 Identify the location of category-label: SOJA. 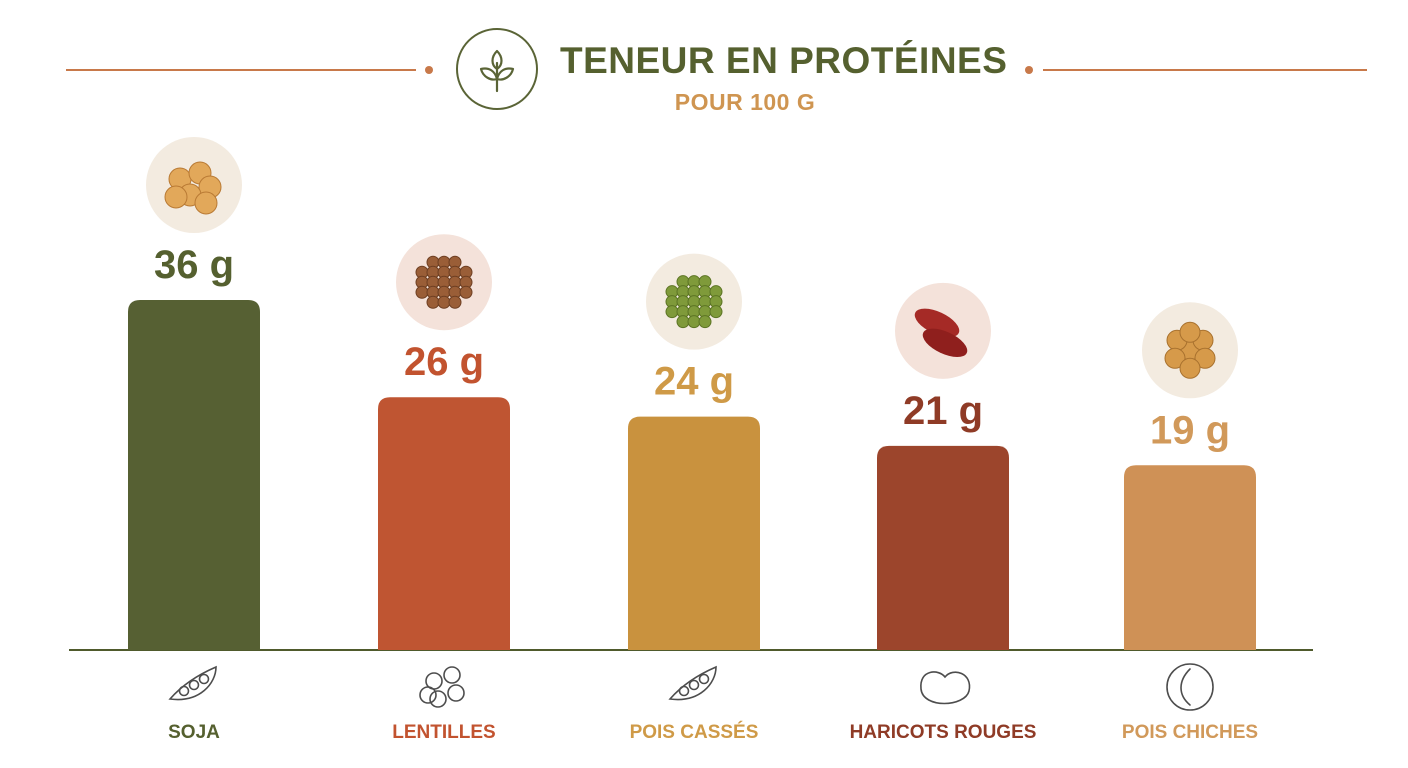
(194, 732).